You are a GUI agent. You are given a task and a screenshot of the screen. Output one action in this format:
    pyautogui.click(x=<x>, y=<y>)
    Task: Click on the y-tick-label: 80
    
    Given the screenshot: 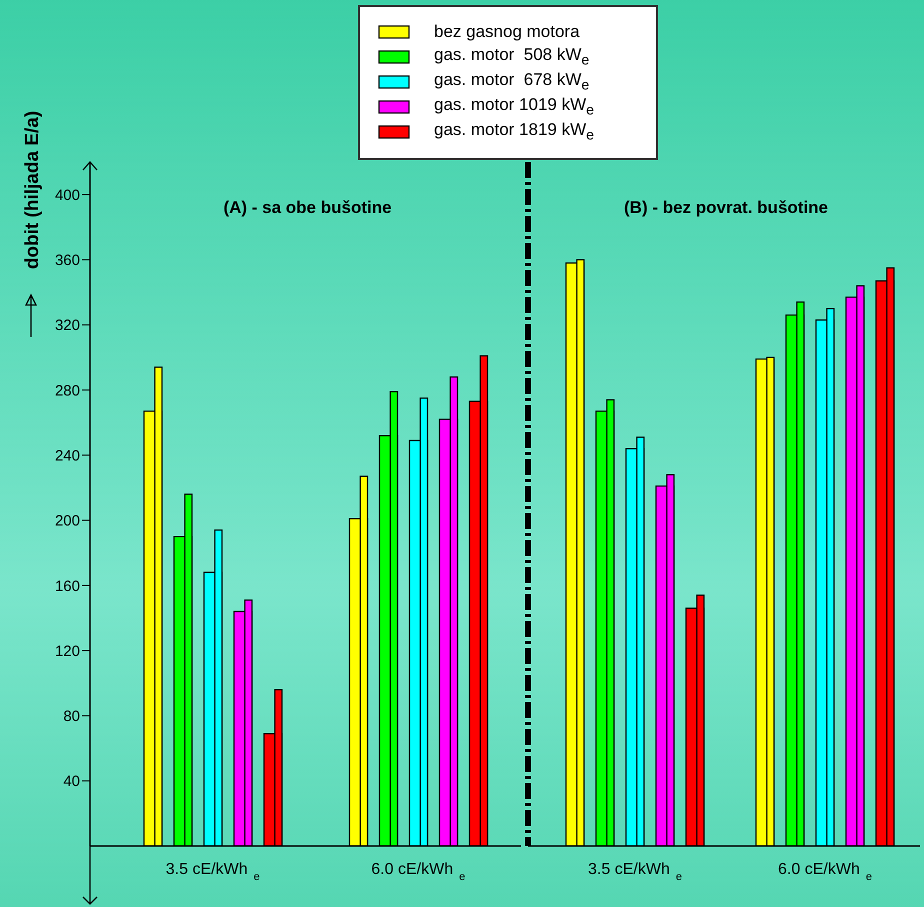 What is the action you would take?
    pyautogui.click(x=71, y=717)
    